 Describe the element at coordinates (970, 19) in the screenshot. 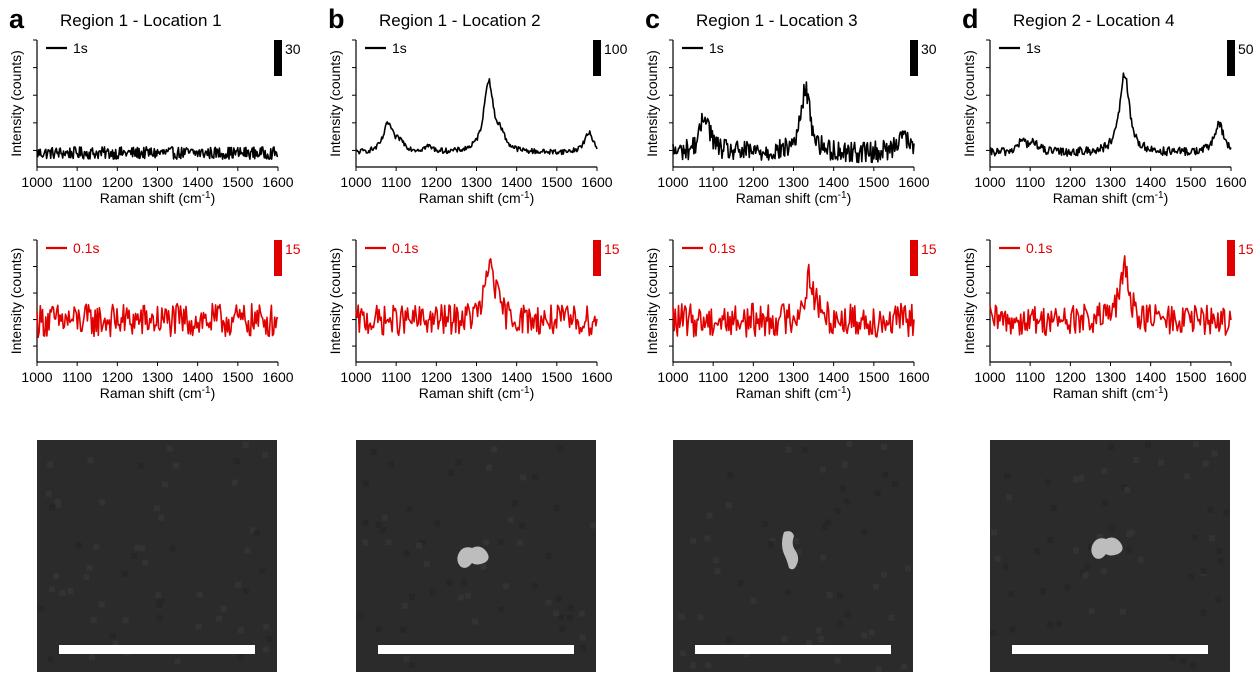

I see `panel-letter: d` at that location.